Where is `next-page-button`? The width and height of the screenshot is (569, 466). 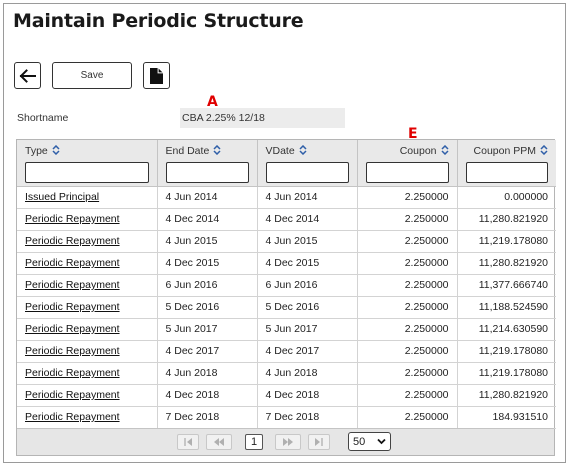 next-page-button is located at coordinates (288, 442).